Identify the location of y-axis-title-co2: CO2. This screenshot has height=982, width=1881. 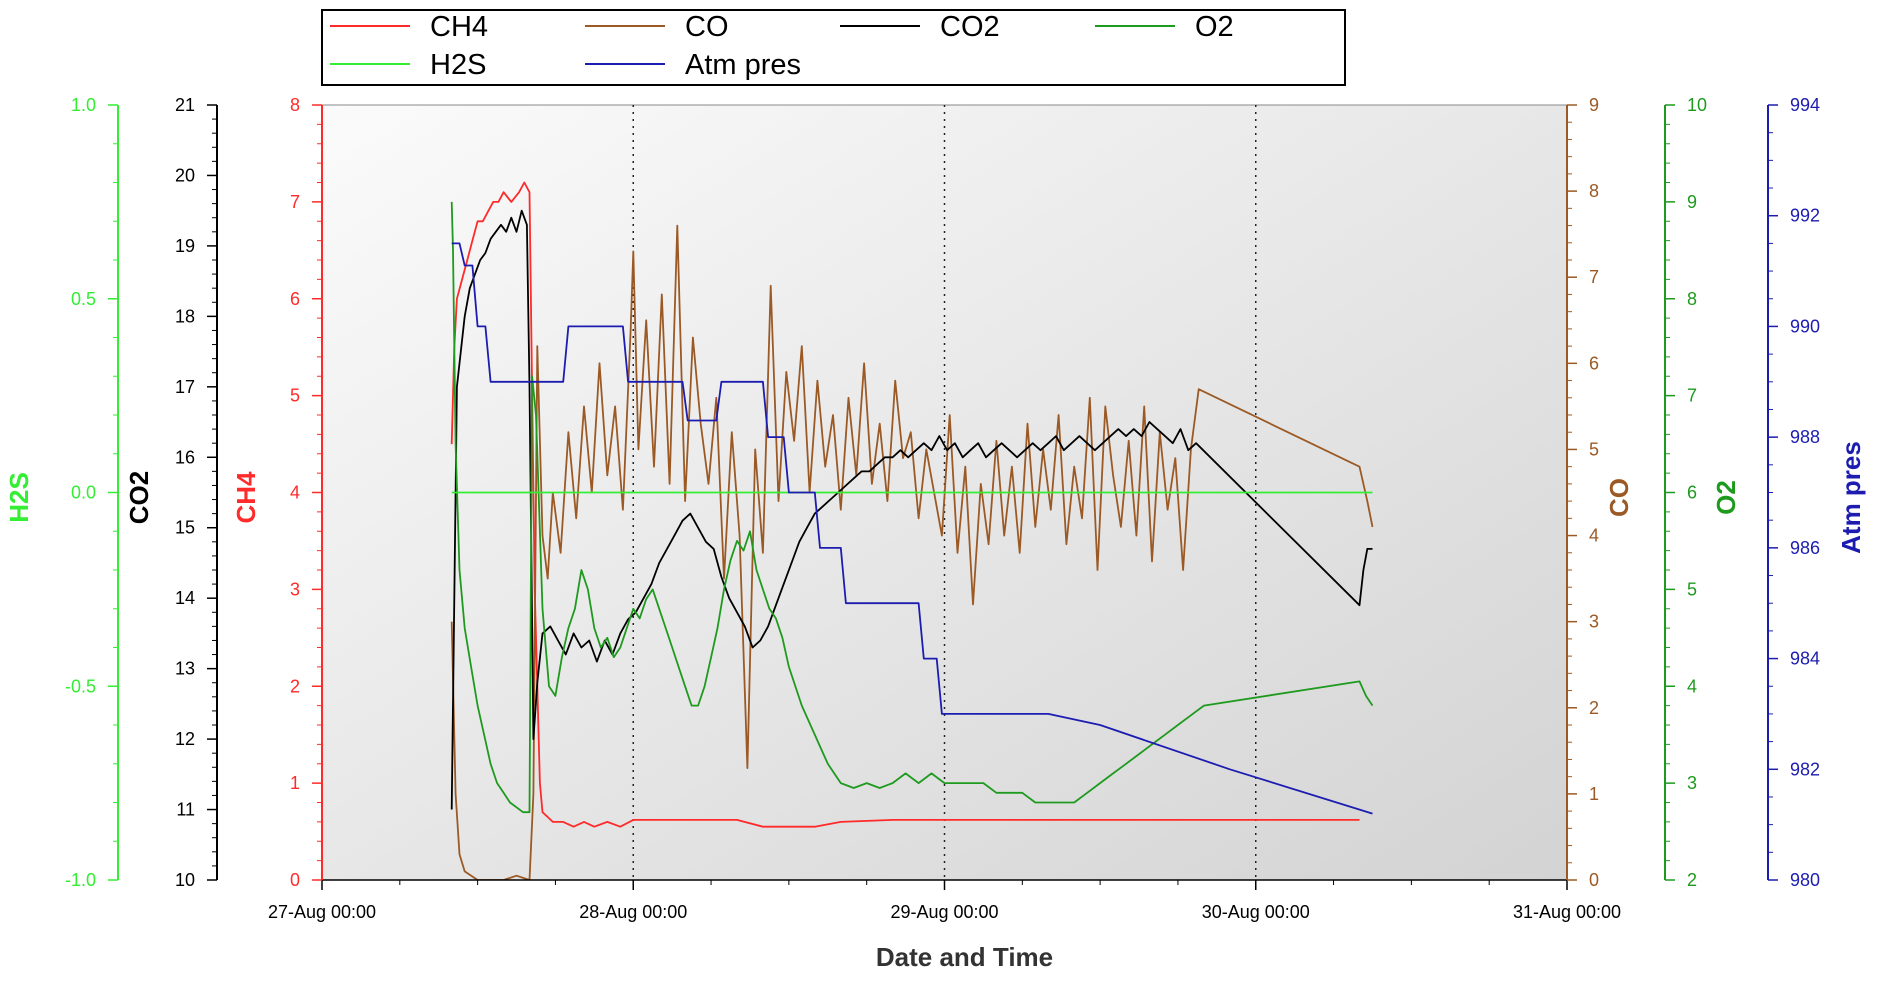
(139, 497).